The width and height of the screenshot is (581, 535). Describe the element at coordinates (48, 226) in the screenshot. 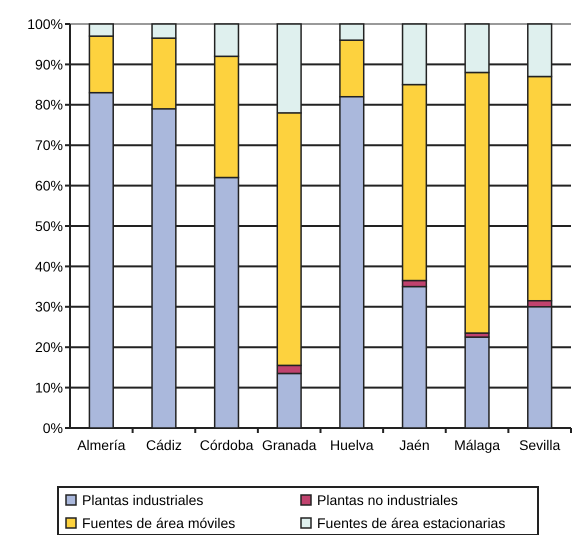

I see `y-tick-label: 50%` at that location.